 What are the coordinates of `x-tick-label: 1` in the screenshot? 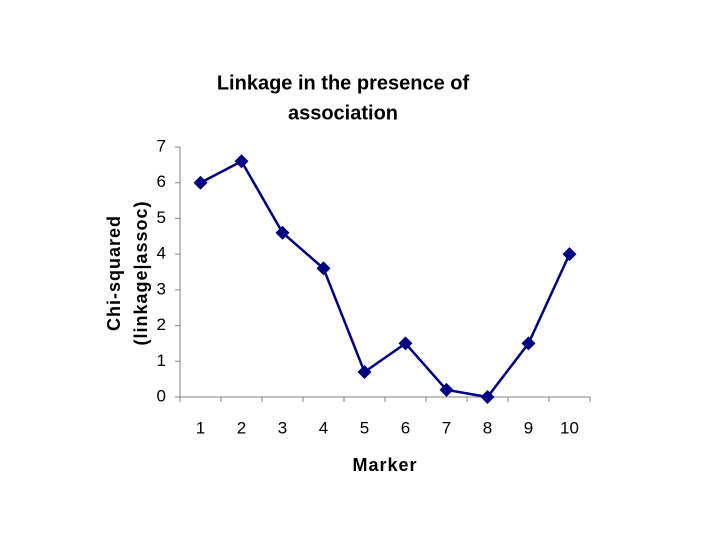 It's located at (200, 427).